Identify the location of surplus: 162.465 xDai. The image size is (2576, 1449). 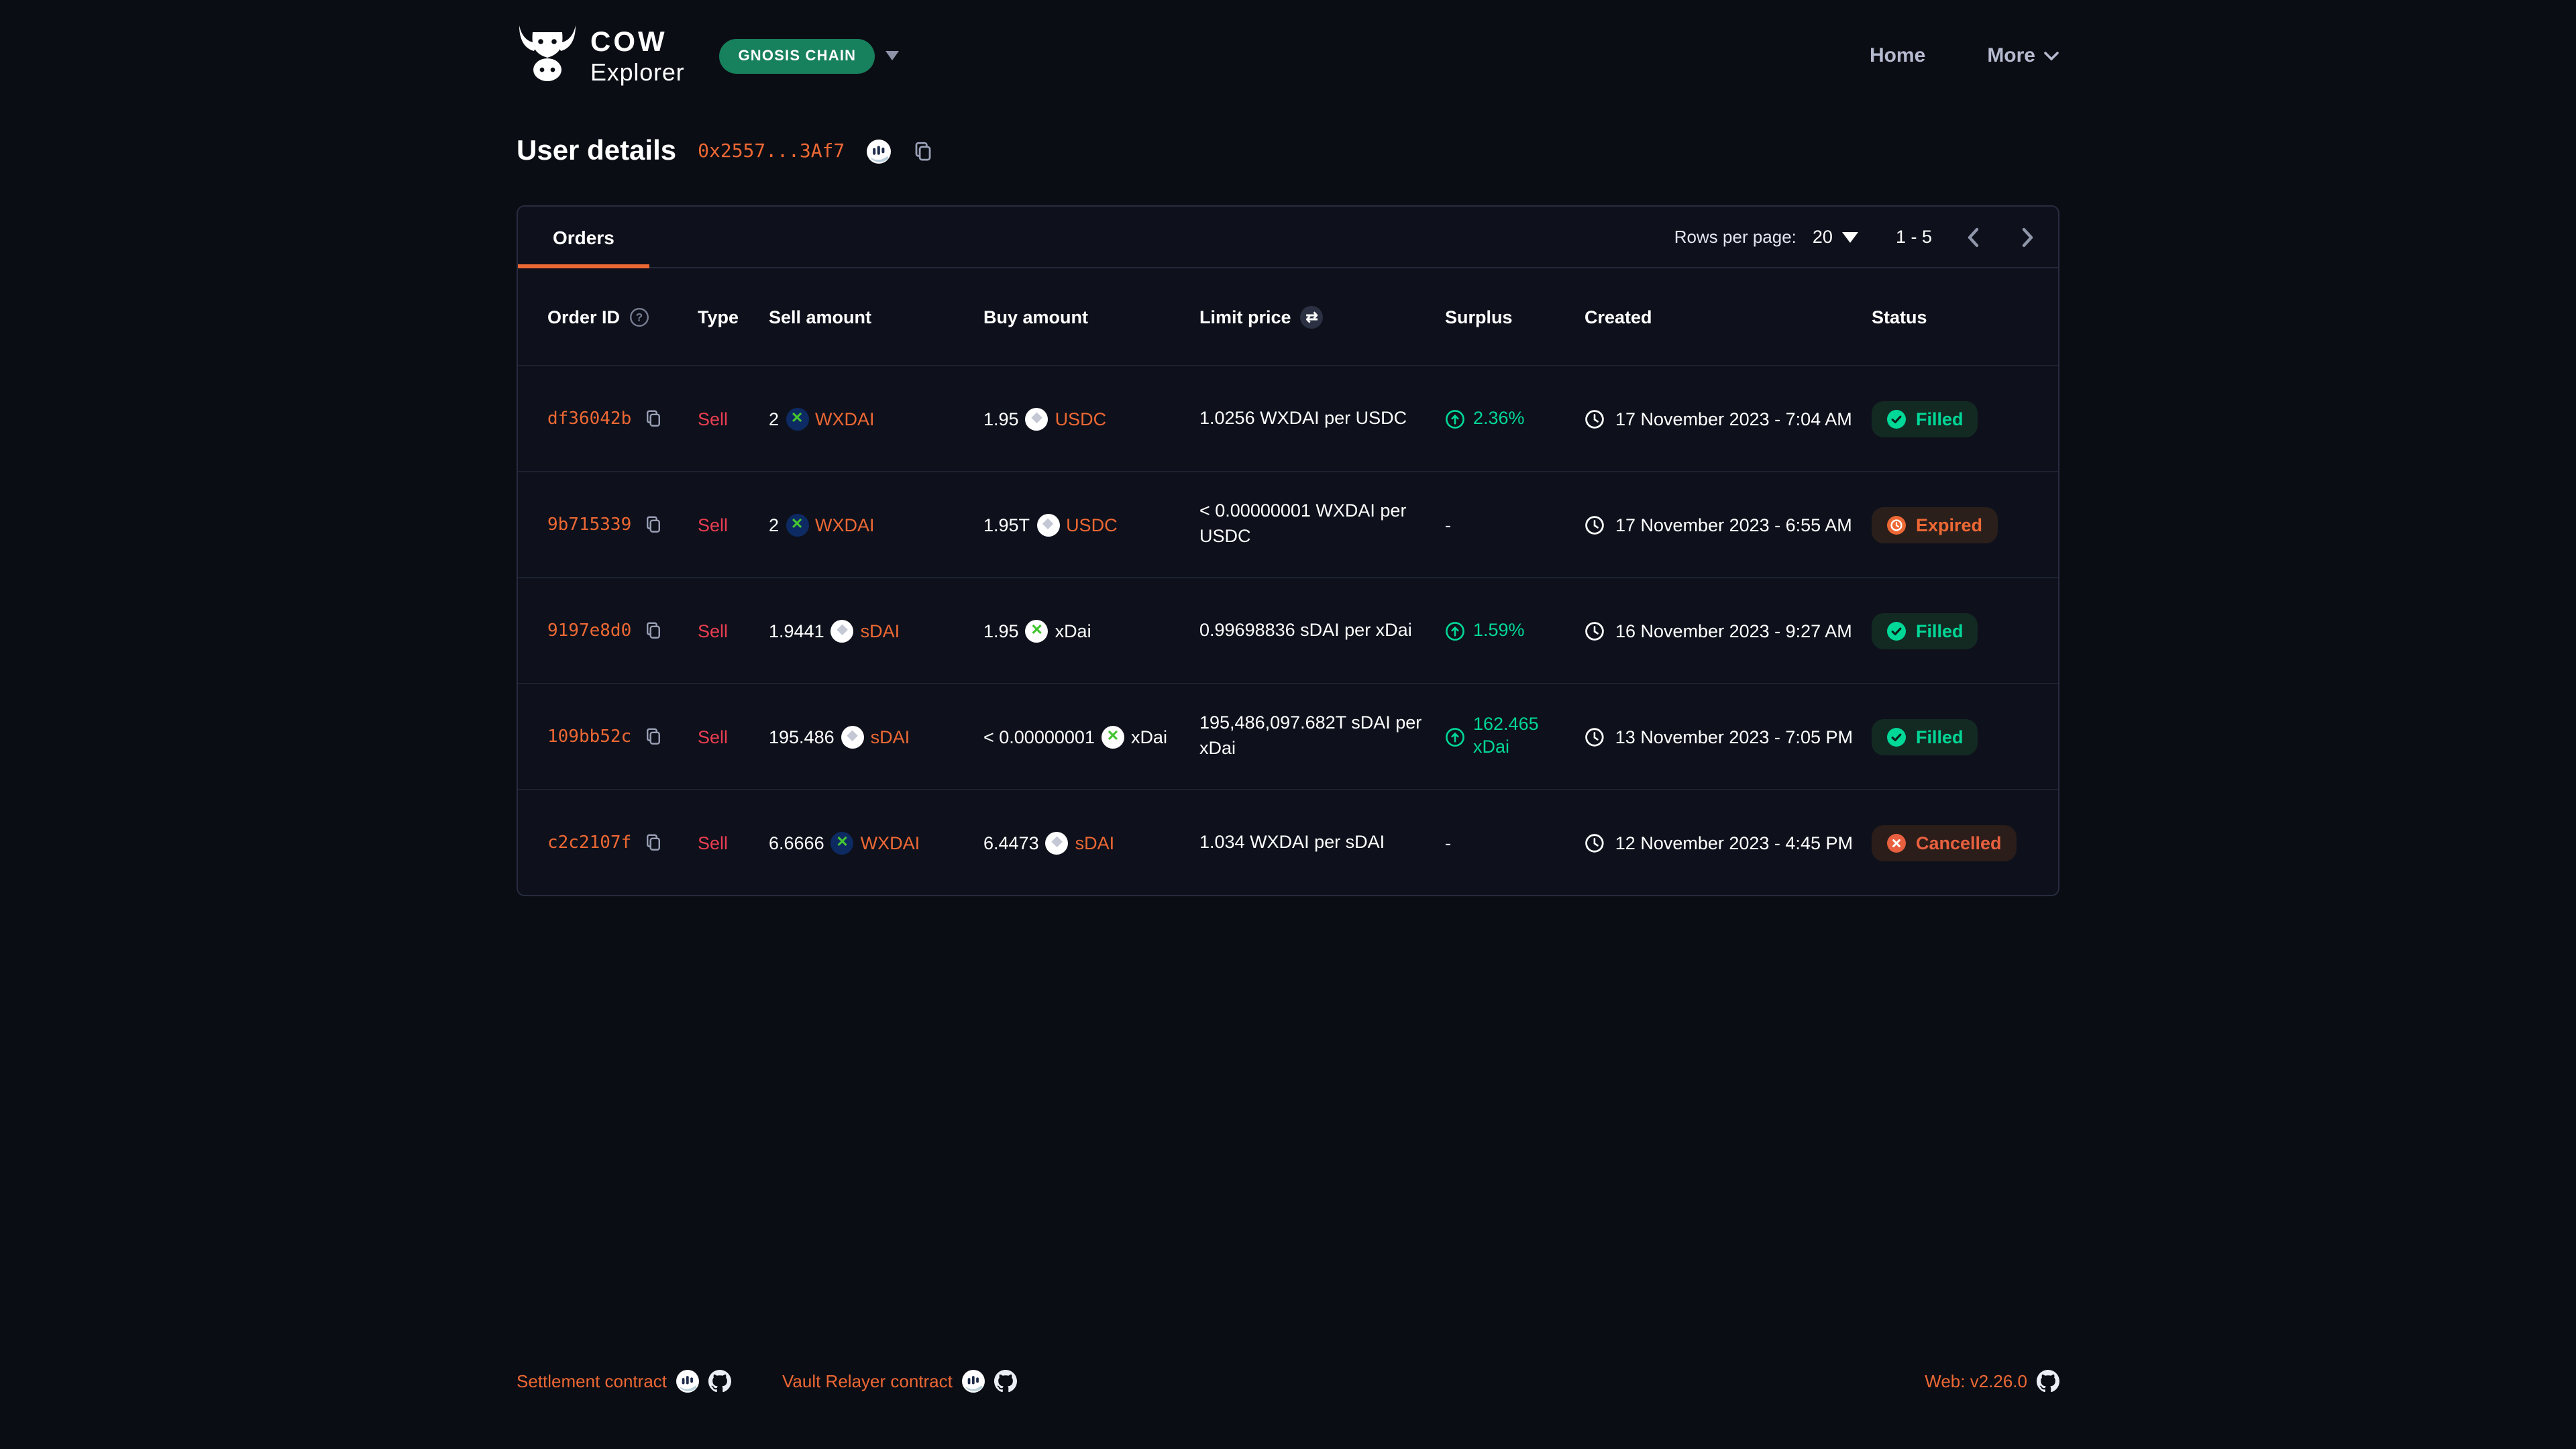
(1515, 736).